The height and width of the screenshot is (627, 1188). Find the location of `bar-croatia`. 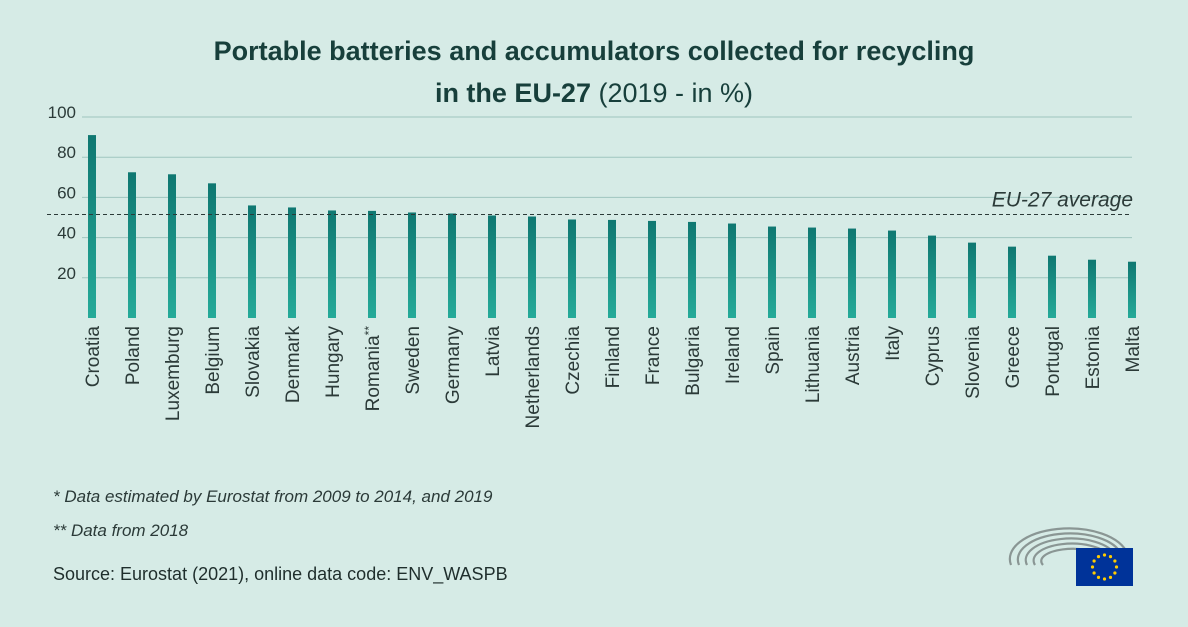

bar-croatia is located at coordinates (92, 226).